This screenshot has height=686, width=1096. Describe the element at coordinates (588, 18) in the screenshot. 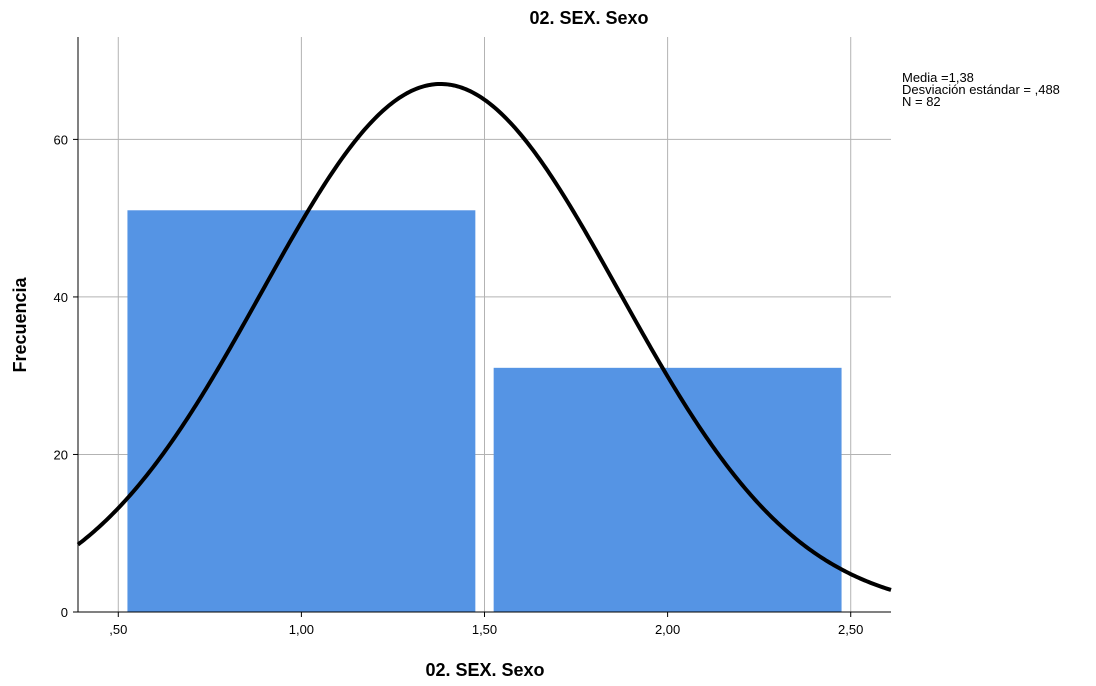

I see `chart-title: 02. SEX. Sexo` at that location.